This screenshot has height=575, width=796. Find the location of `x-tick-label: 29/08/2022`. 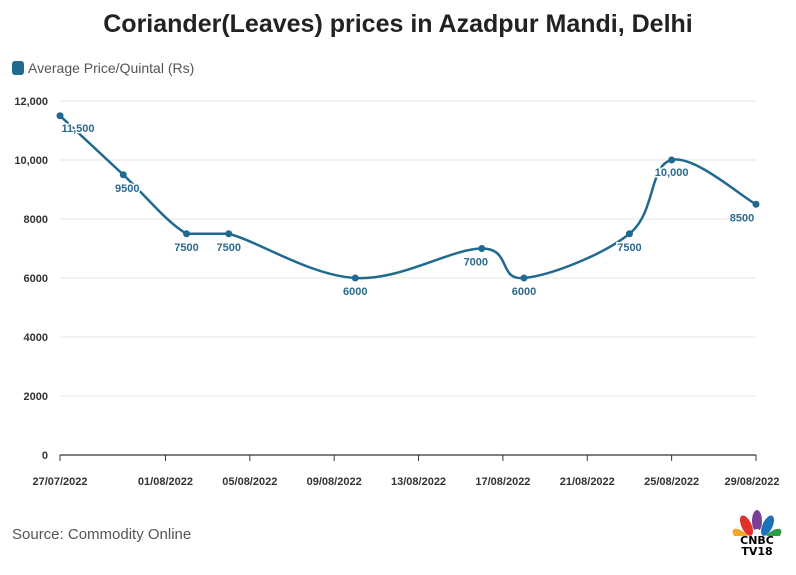

x-tick-label: 29/08/2022 is located at coordinates (751, 482).